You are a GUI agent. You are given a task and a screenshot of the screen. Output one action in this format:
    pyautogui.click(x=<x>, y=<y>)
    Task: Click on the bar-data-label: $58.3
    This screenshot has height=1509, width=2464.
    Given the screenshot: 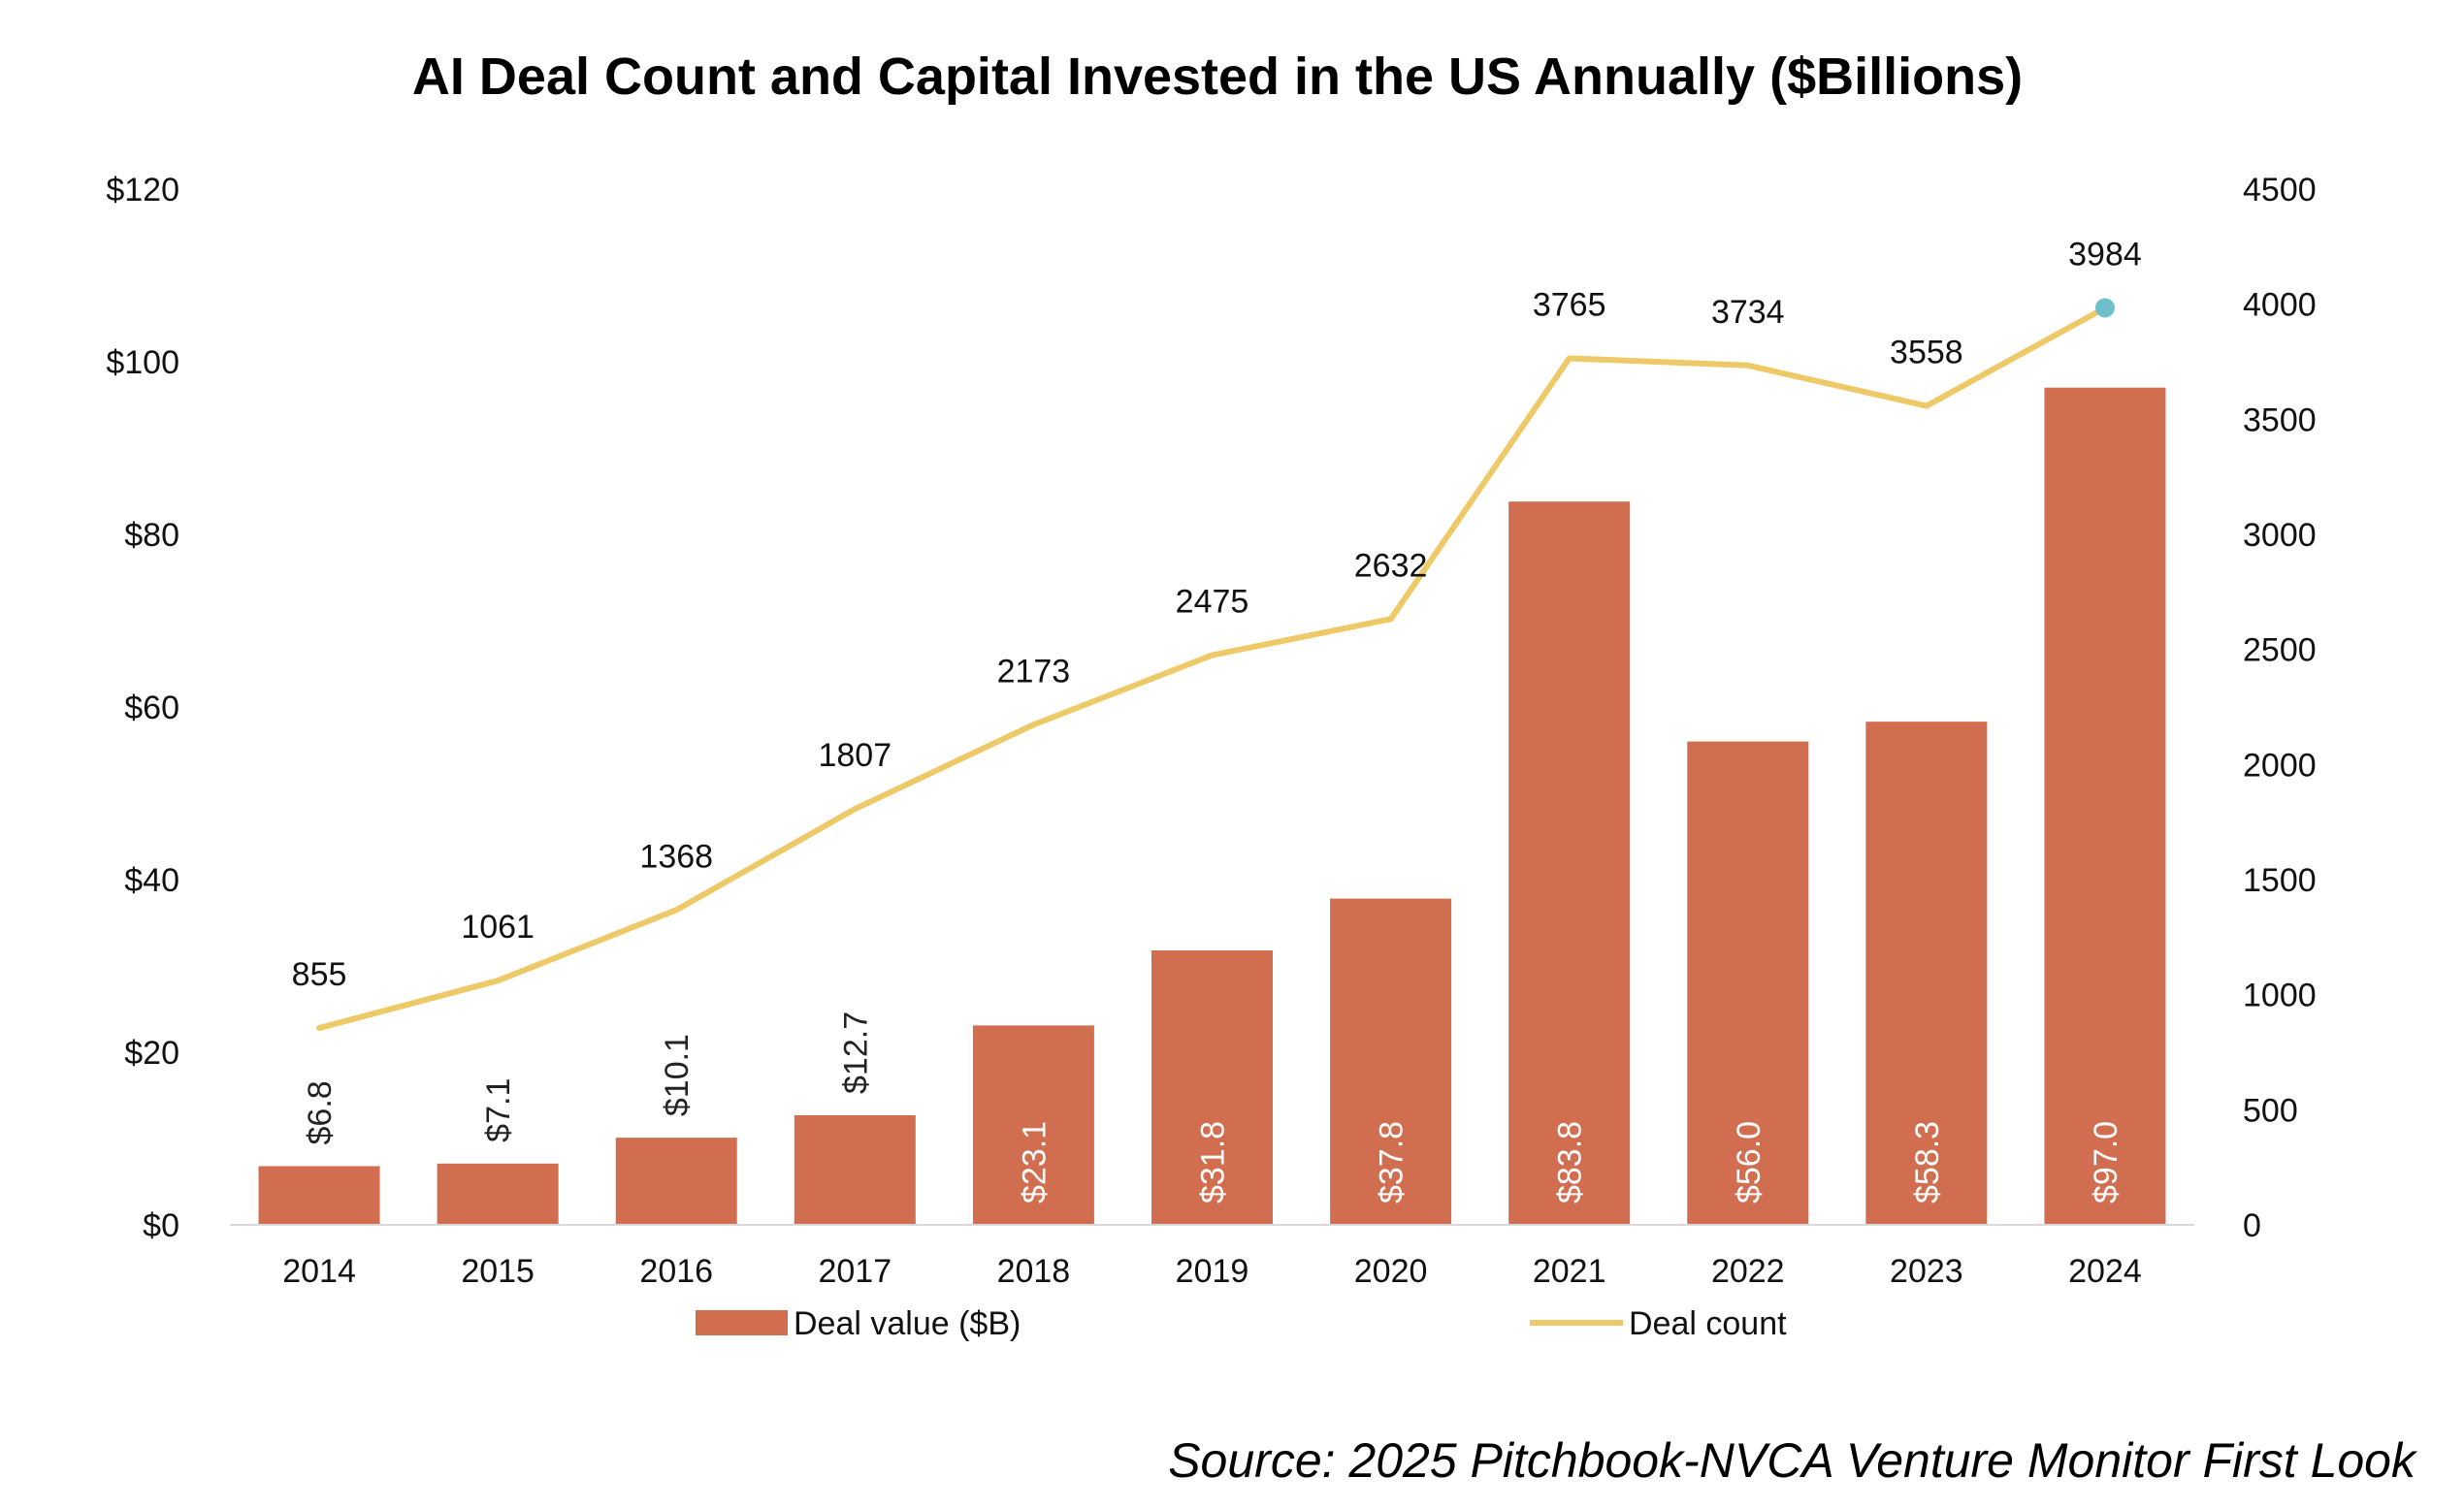 What is the action you would take?
    pyautogui.click(x=1927, y=1163)
    